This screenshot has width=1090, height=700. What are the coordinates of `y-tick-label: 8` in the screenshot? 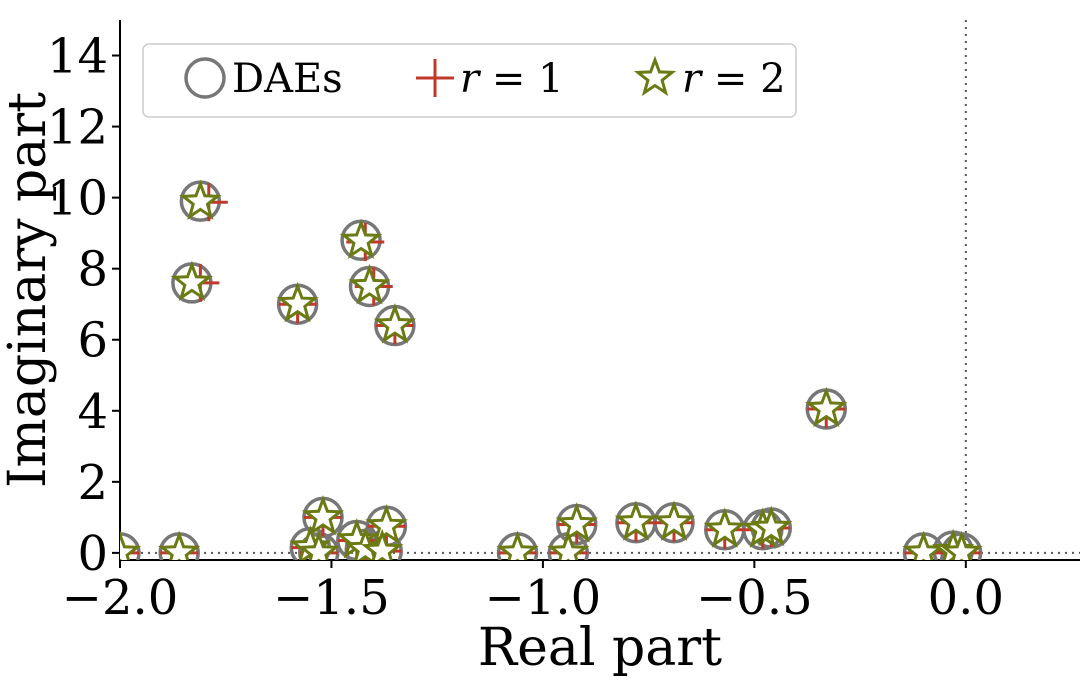 It's located at (92, 270).